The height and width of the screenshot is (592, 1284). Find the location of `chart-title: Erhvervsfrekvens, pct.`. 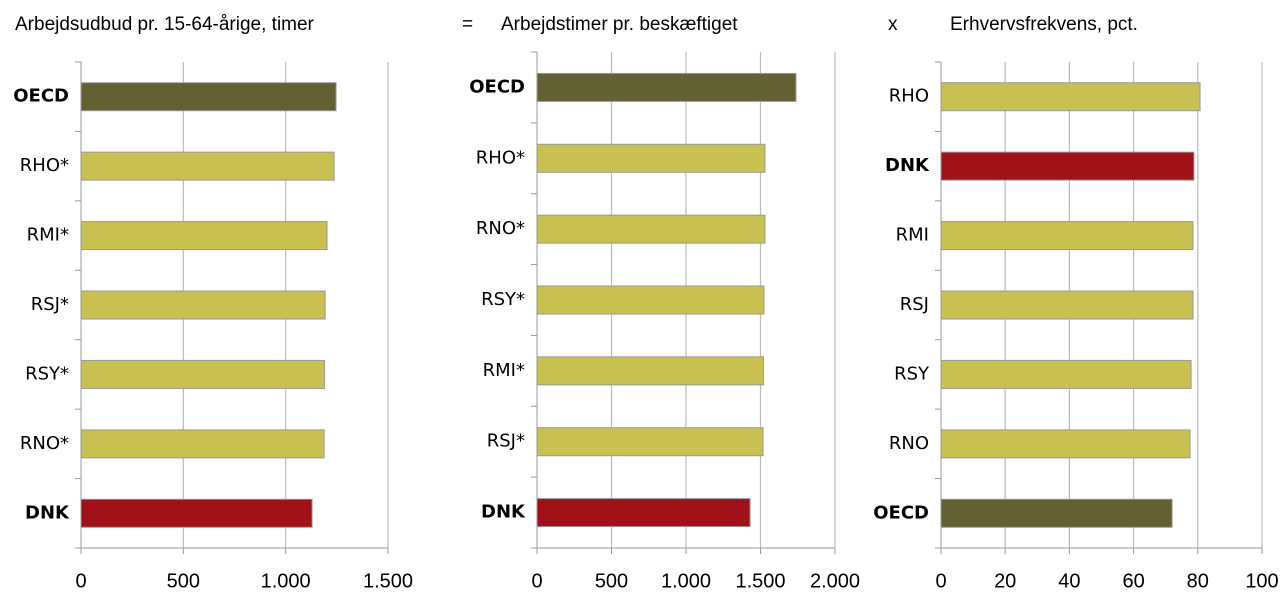

chart-title: Erhvervsfrekvens, pct. is located at coordinates (1044, 24).